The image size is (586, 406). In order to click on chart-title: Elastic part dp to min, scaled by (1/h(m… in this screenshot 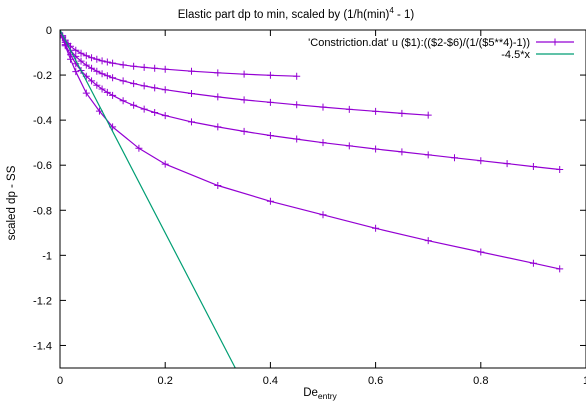, I will do `click(296, 13)`.